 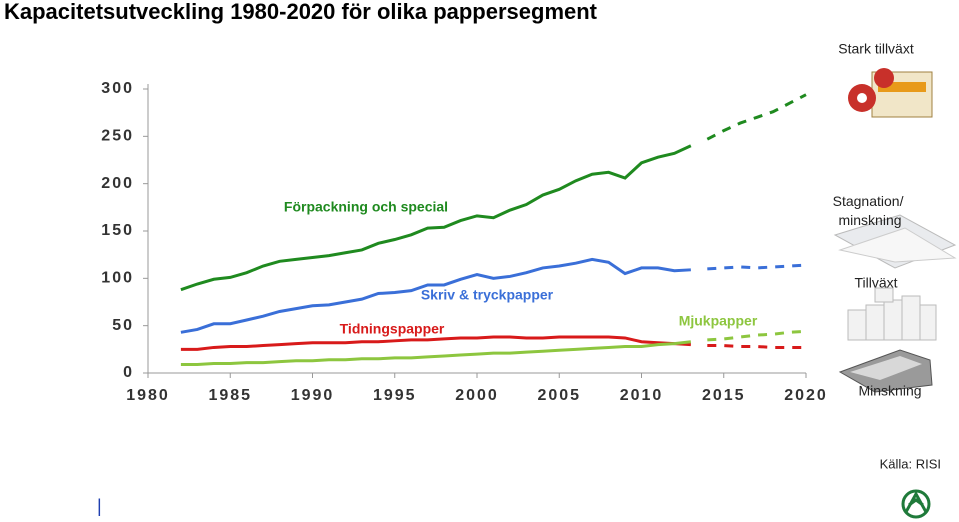 What do you see at coordinates (117, 230) in the screenshot?
I see `y-tick-label: 150` at bounding box center [117, 230].